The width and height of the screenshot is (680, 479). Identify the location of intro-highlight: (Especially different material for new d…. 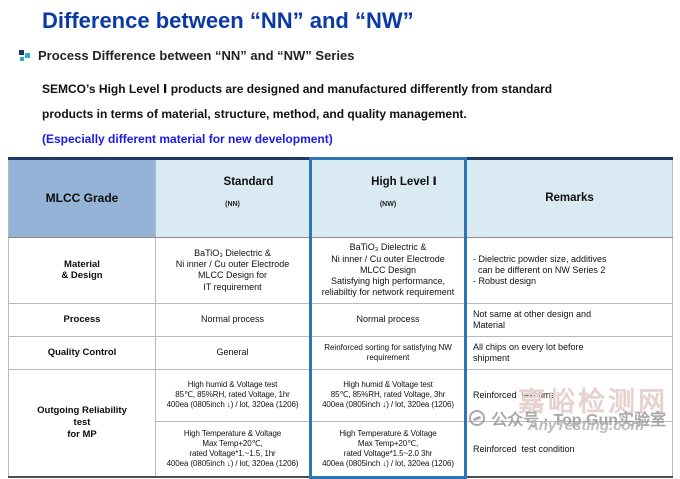
(187, 139).